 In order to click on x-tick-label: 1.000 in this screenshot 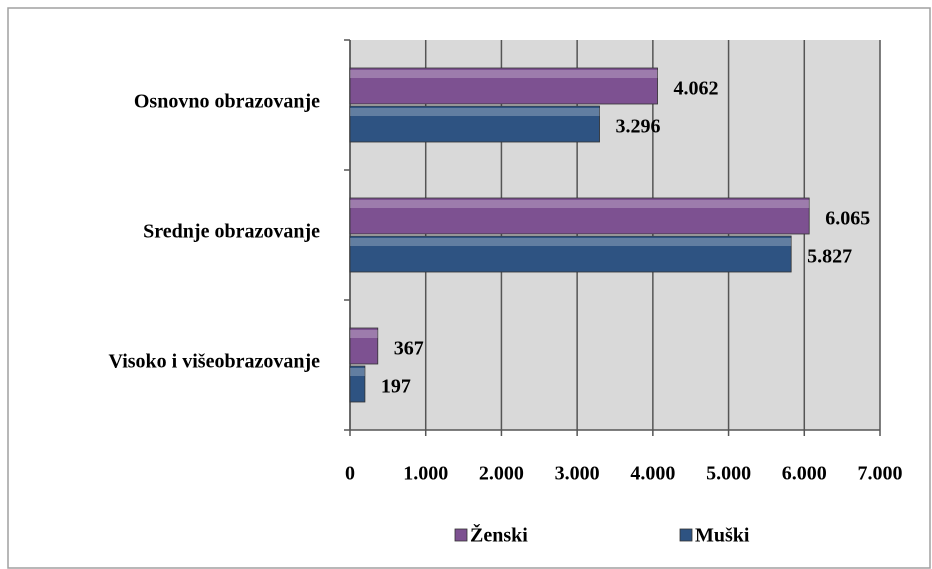, I will do `click(425, 474)`.